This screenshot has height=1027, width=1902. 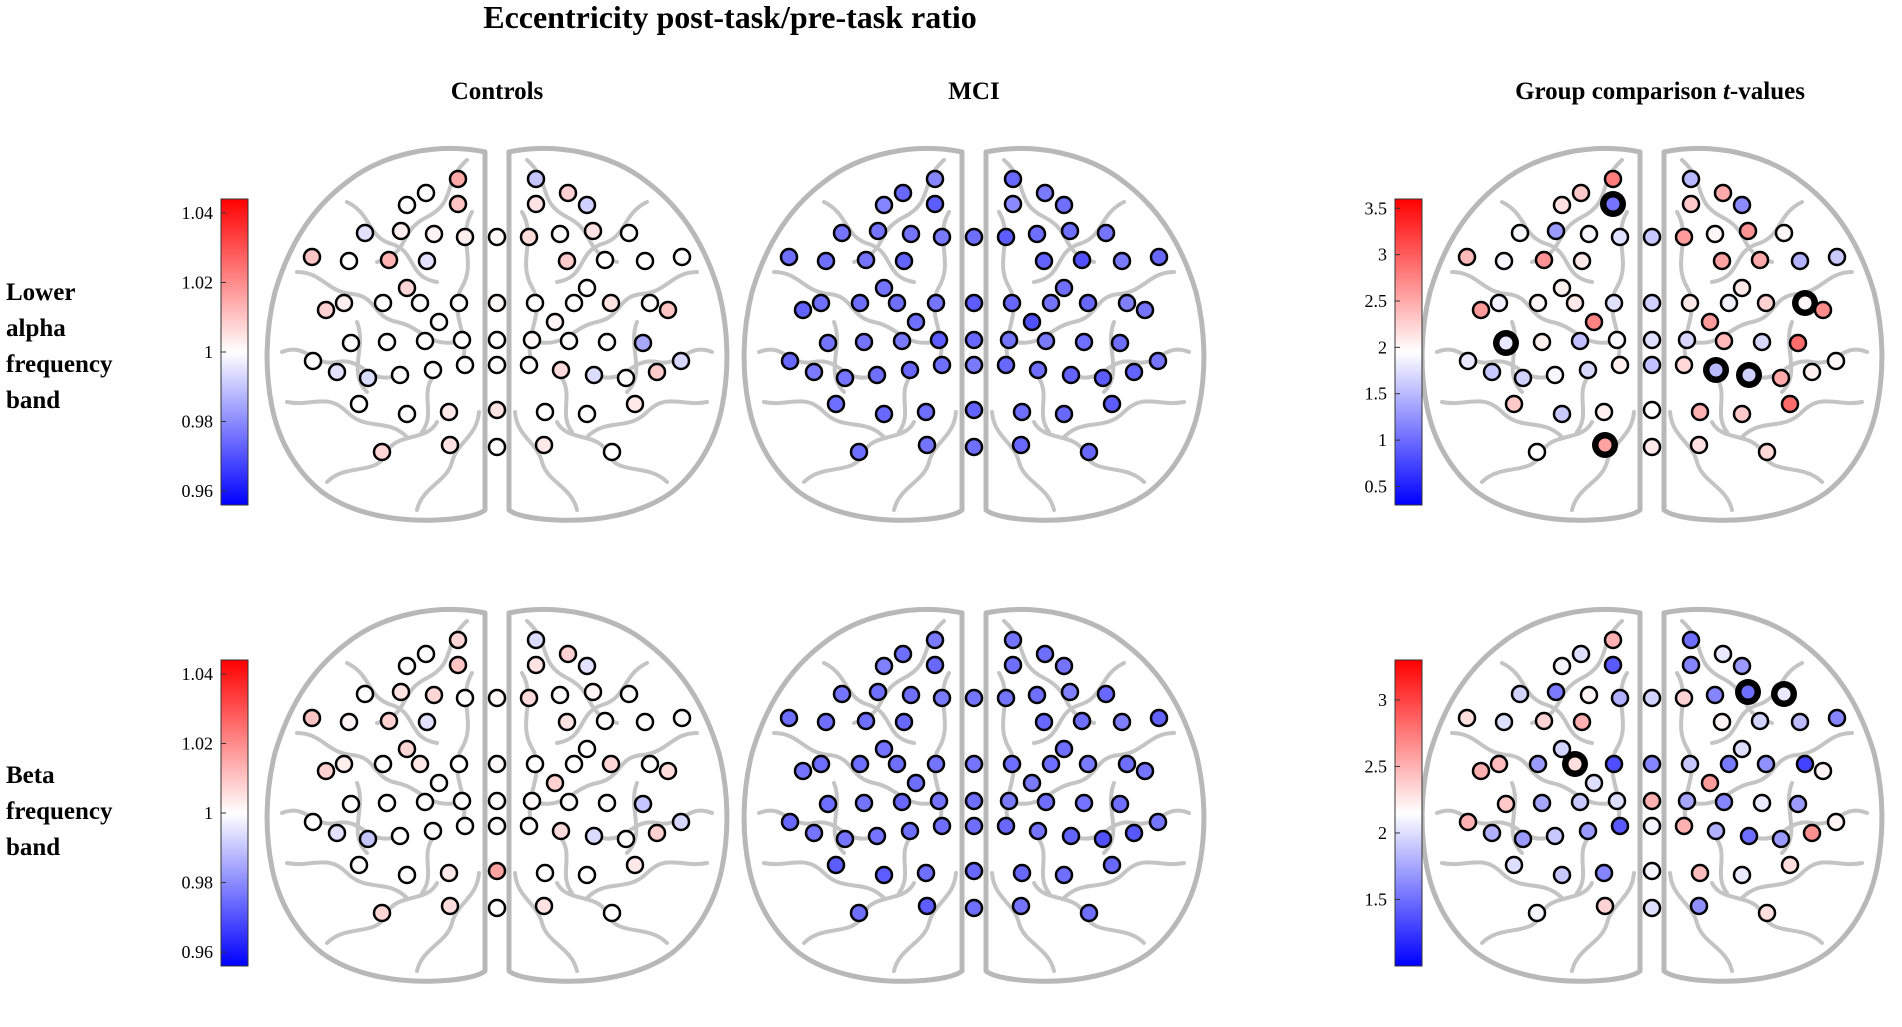 I want to click on row-label-line: frequency, so click(x=59, y=811).